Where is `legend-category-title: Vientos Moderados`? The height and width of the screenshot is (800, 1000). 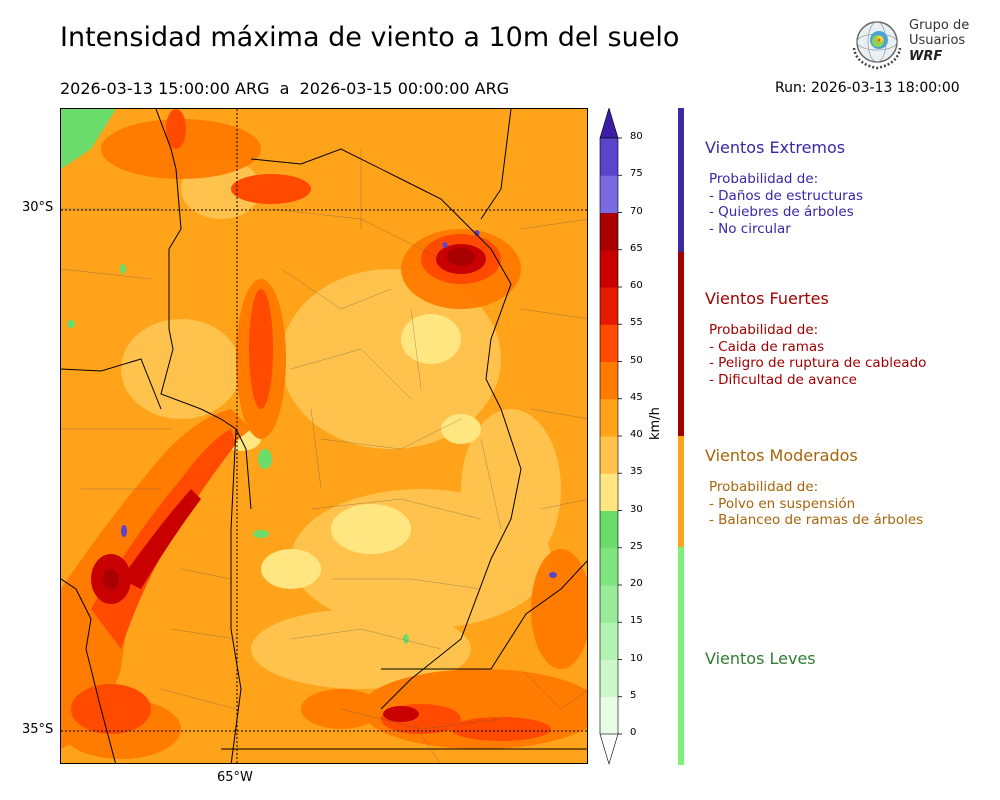 legend-category-title: Vientos Moderados is located at coordinates (781, 455).